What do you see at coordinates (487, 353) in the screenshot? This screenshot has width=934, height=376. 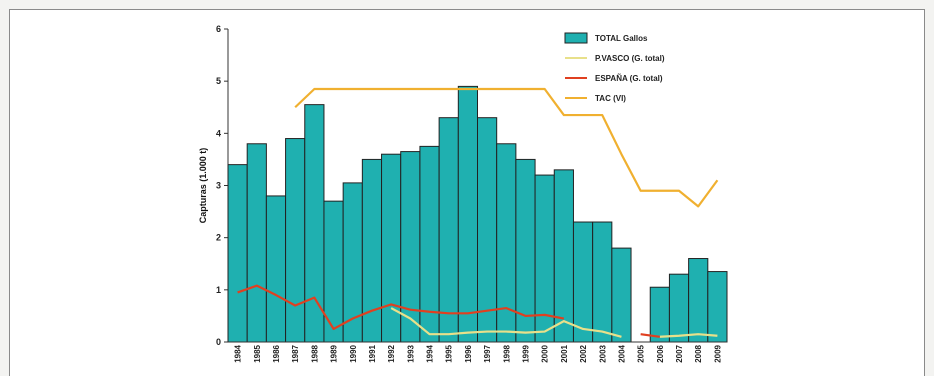 I see `x-tick-label: 1997` at bounding box center [487, 353].